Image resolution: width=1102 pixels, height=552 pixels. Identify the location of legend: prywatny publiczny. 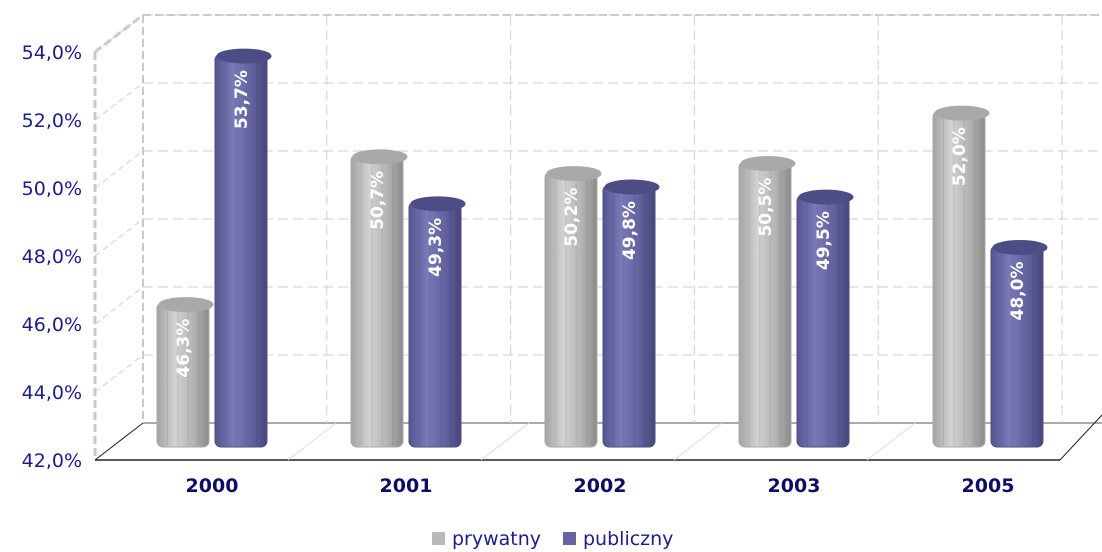
(552, 539).